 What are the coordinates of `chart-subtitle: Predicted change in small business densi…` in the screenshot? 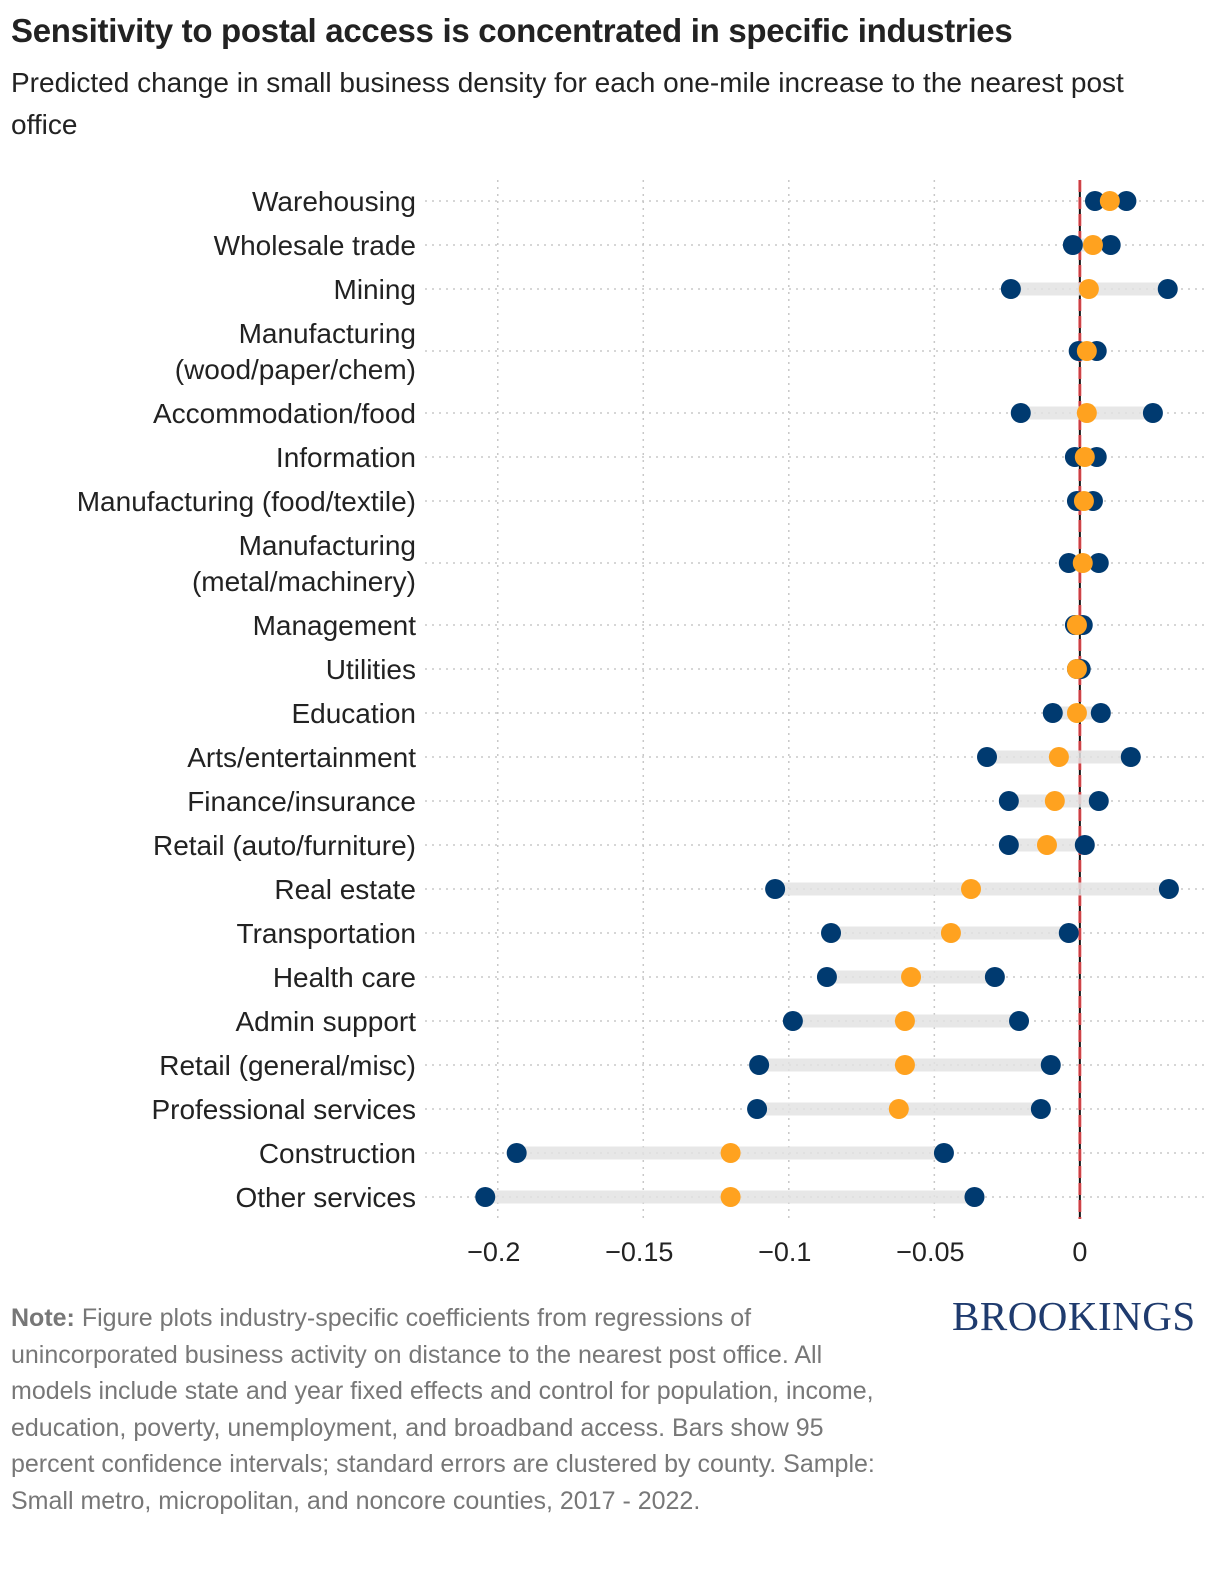 It's located at (567, 103).